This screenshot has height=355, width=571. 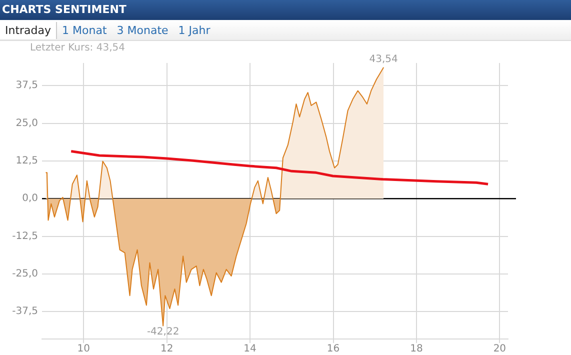 What do you see at coordinates (27, 123) in the screenshot?
I see `y-tick-label: 25,0` at bounding box center [27, 123].